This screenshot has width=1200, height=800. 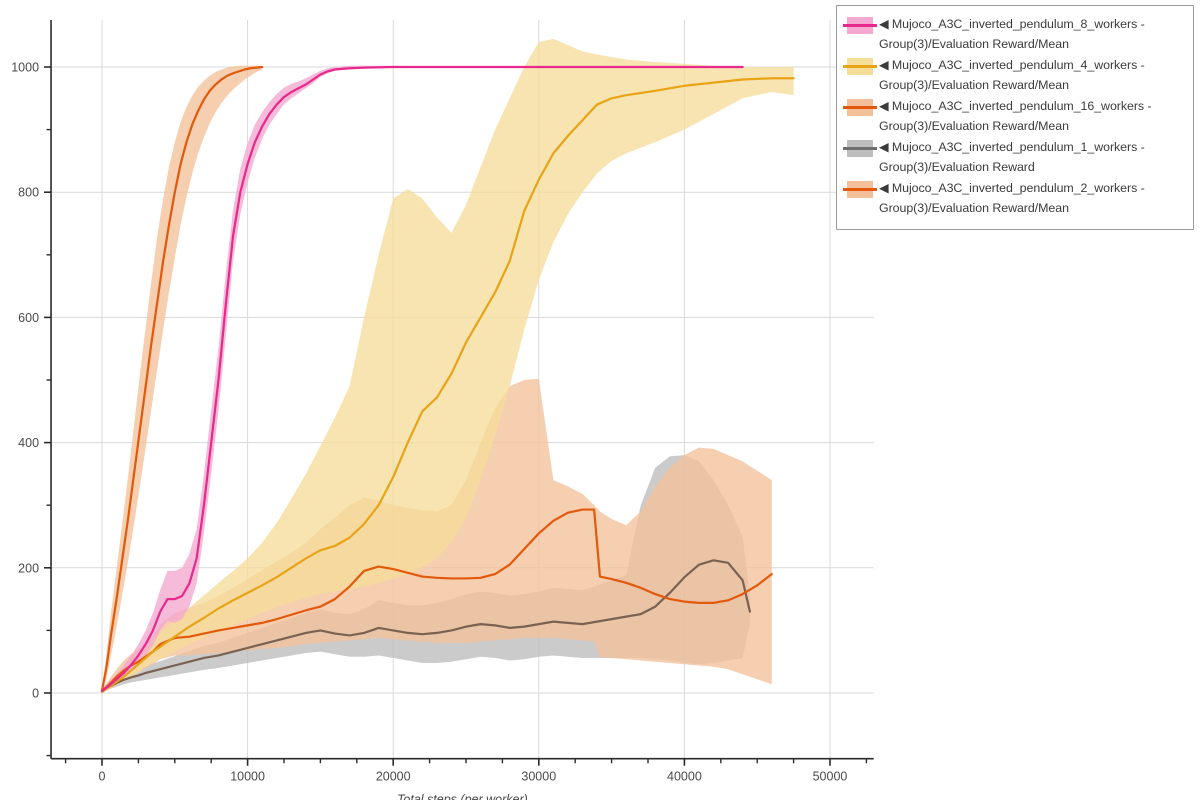 What do you see at coordinates (28, 443) in the screenshot?
I see `y-tick-label: 400` at bounding box center [28, 443].